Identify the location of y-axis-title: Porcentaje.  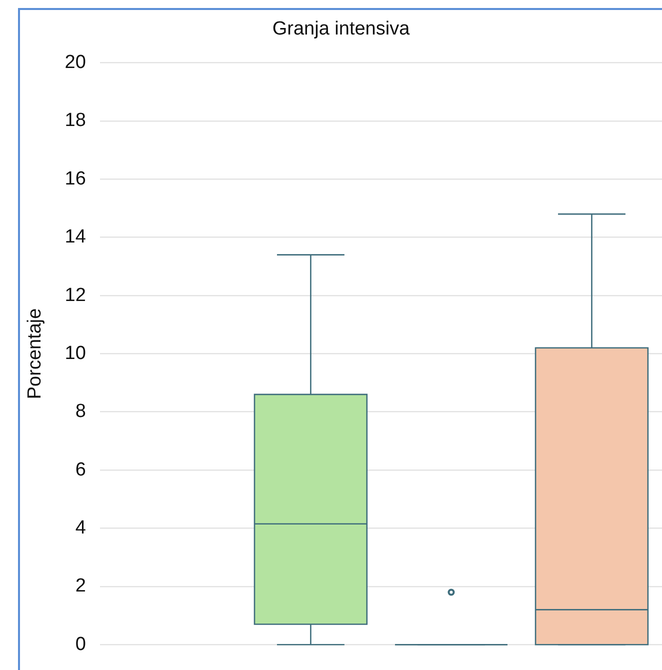
(35, 354).